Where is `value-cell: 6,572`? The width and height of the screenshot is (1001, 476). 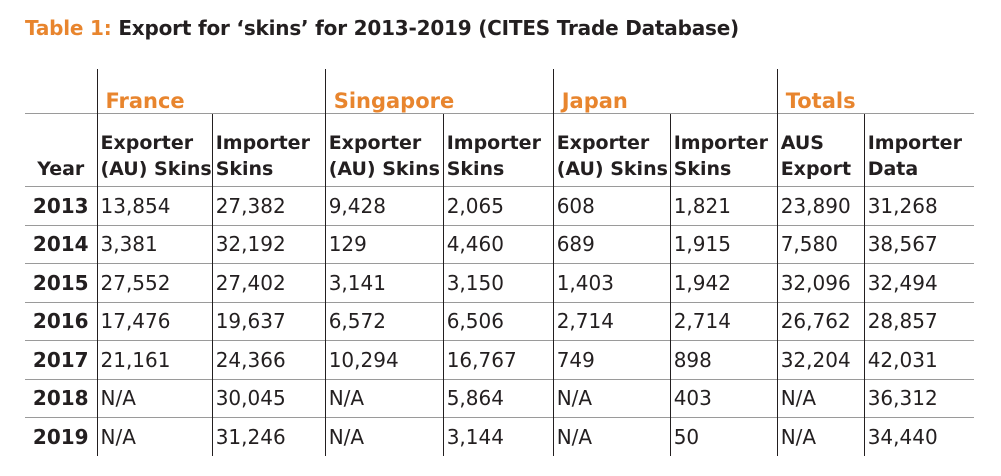 value-cell: 6,572 is located at coordinates (384, 321).